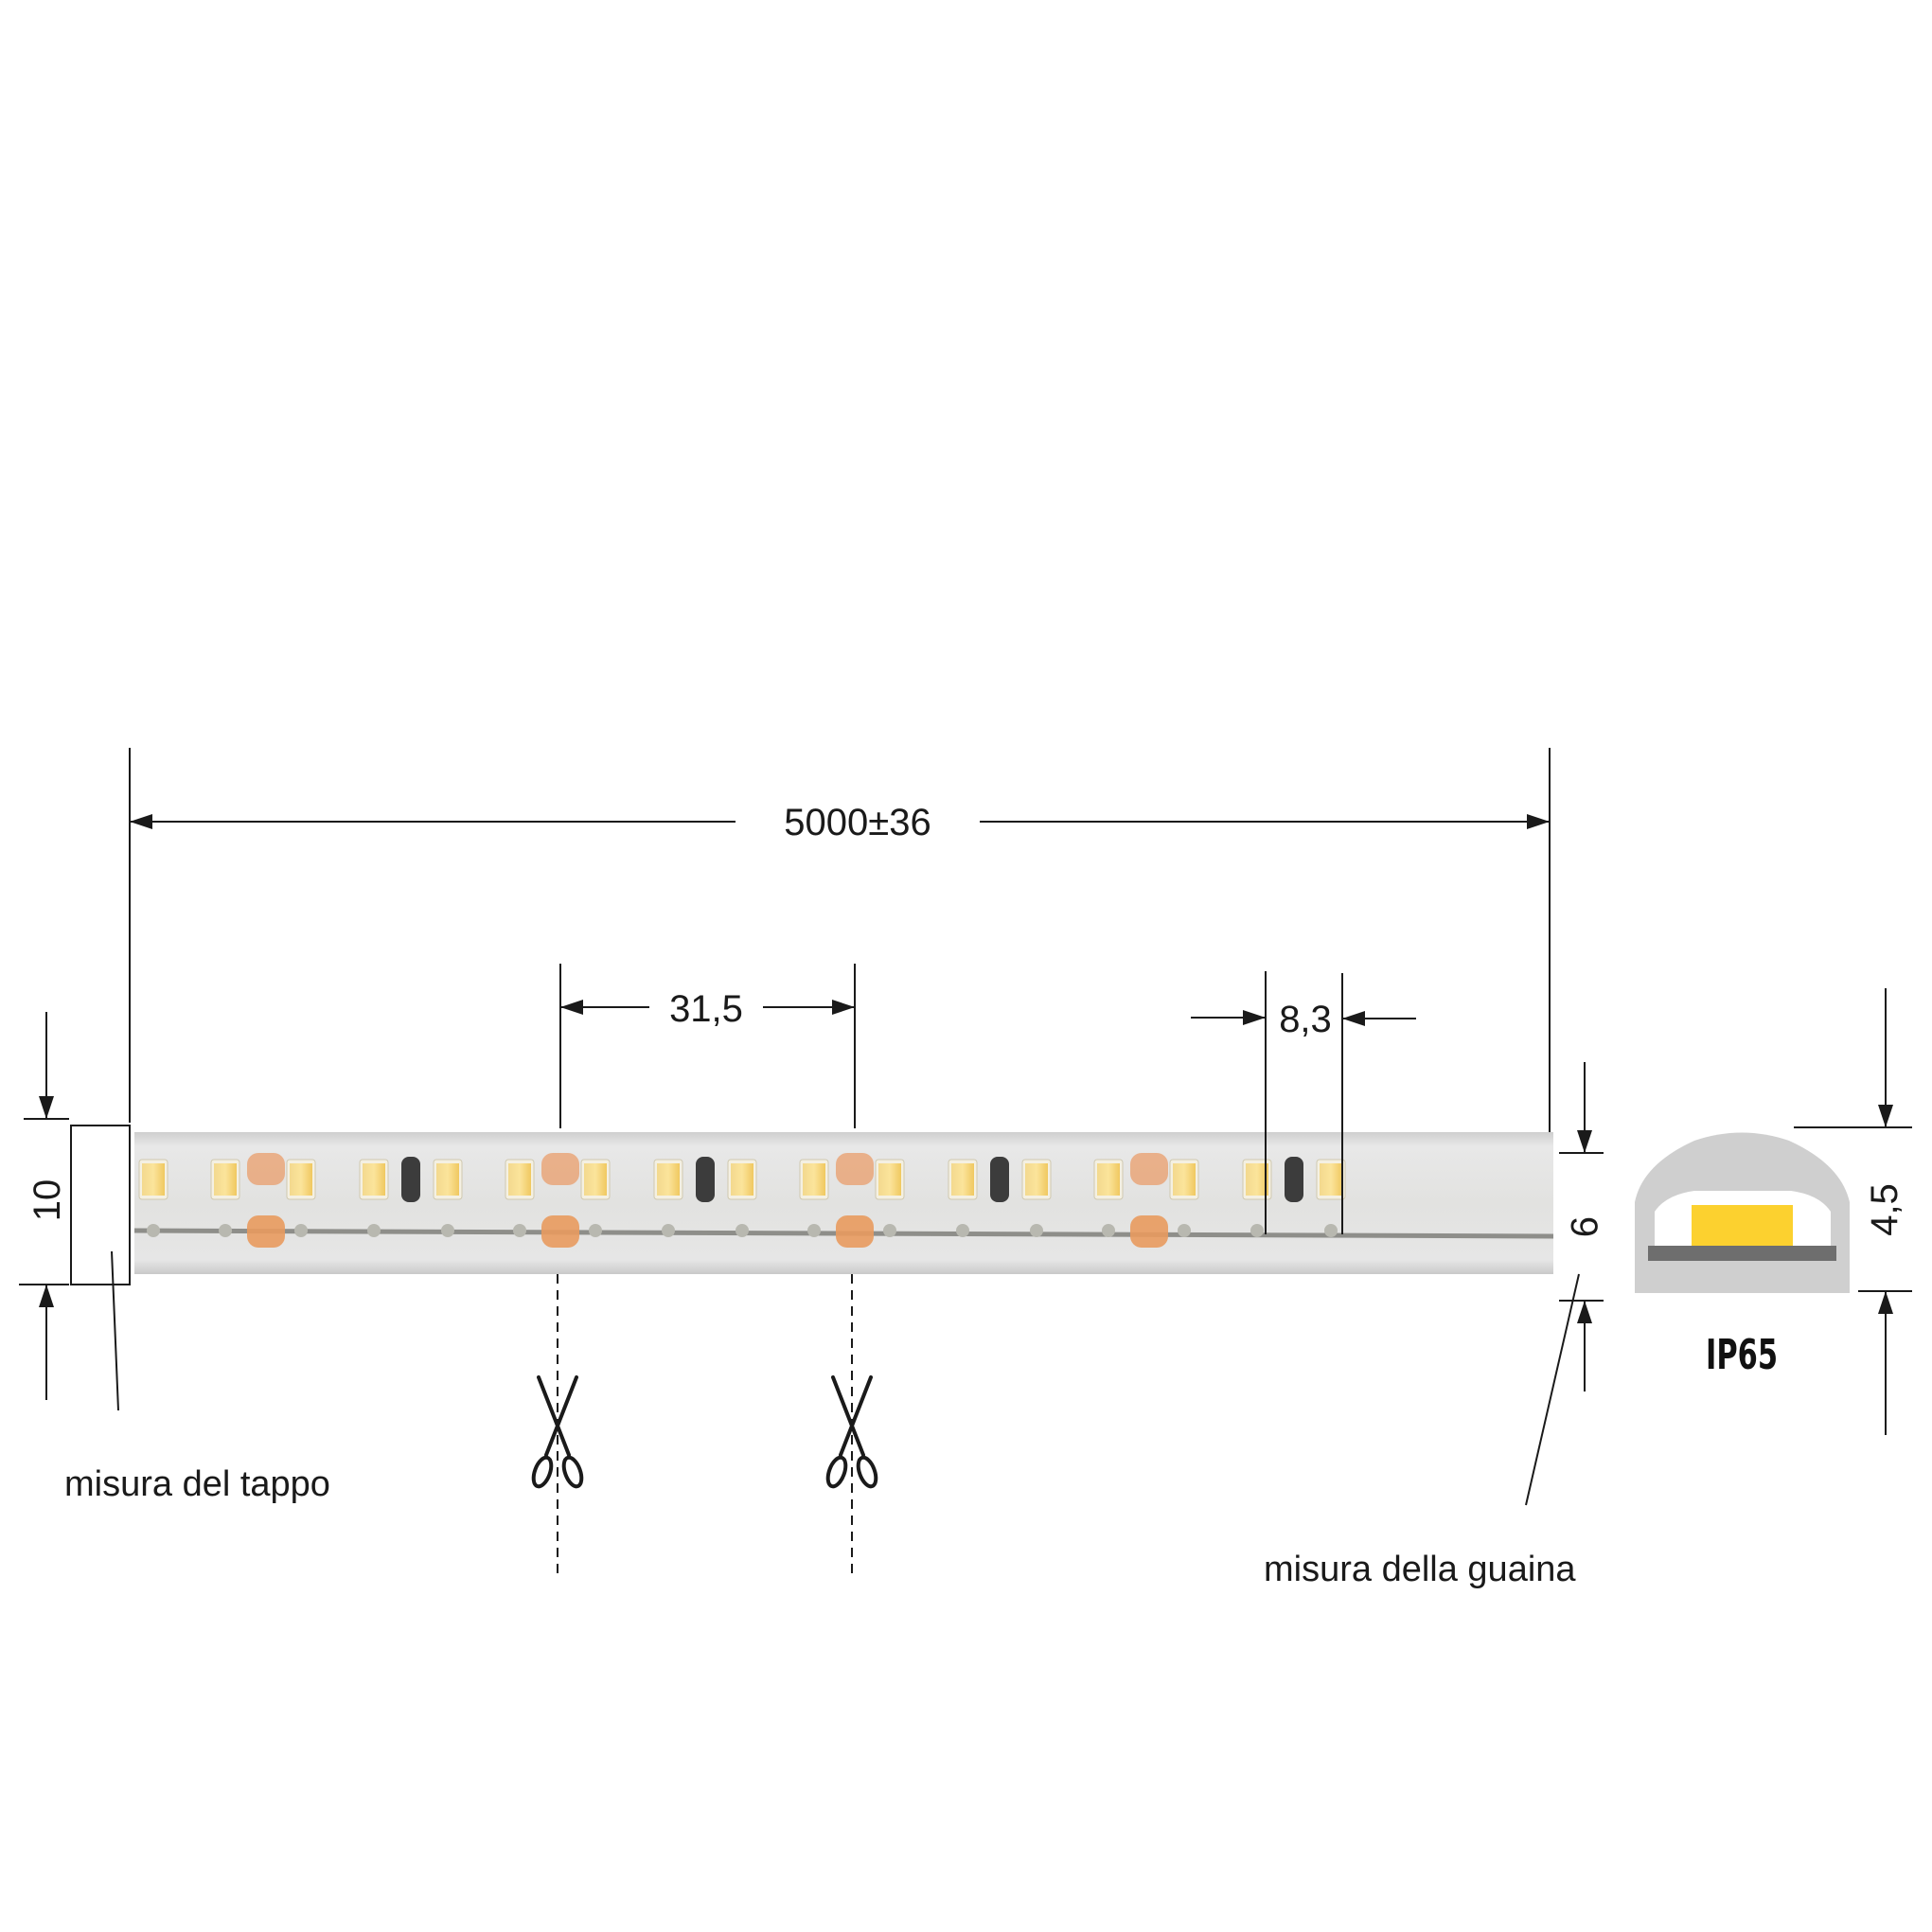  Describe the element at coordinates (840, 940) in the screenshot. I see `total-length-dimension` at that location.